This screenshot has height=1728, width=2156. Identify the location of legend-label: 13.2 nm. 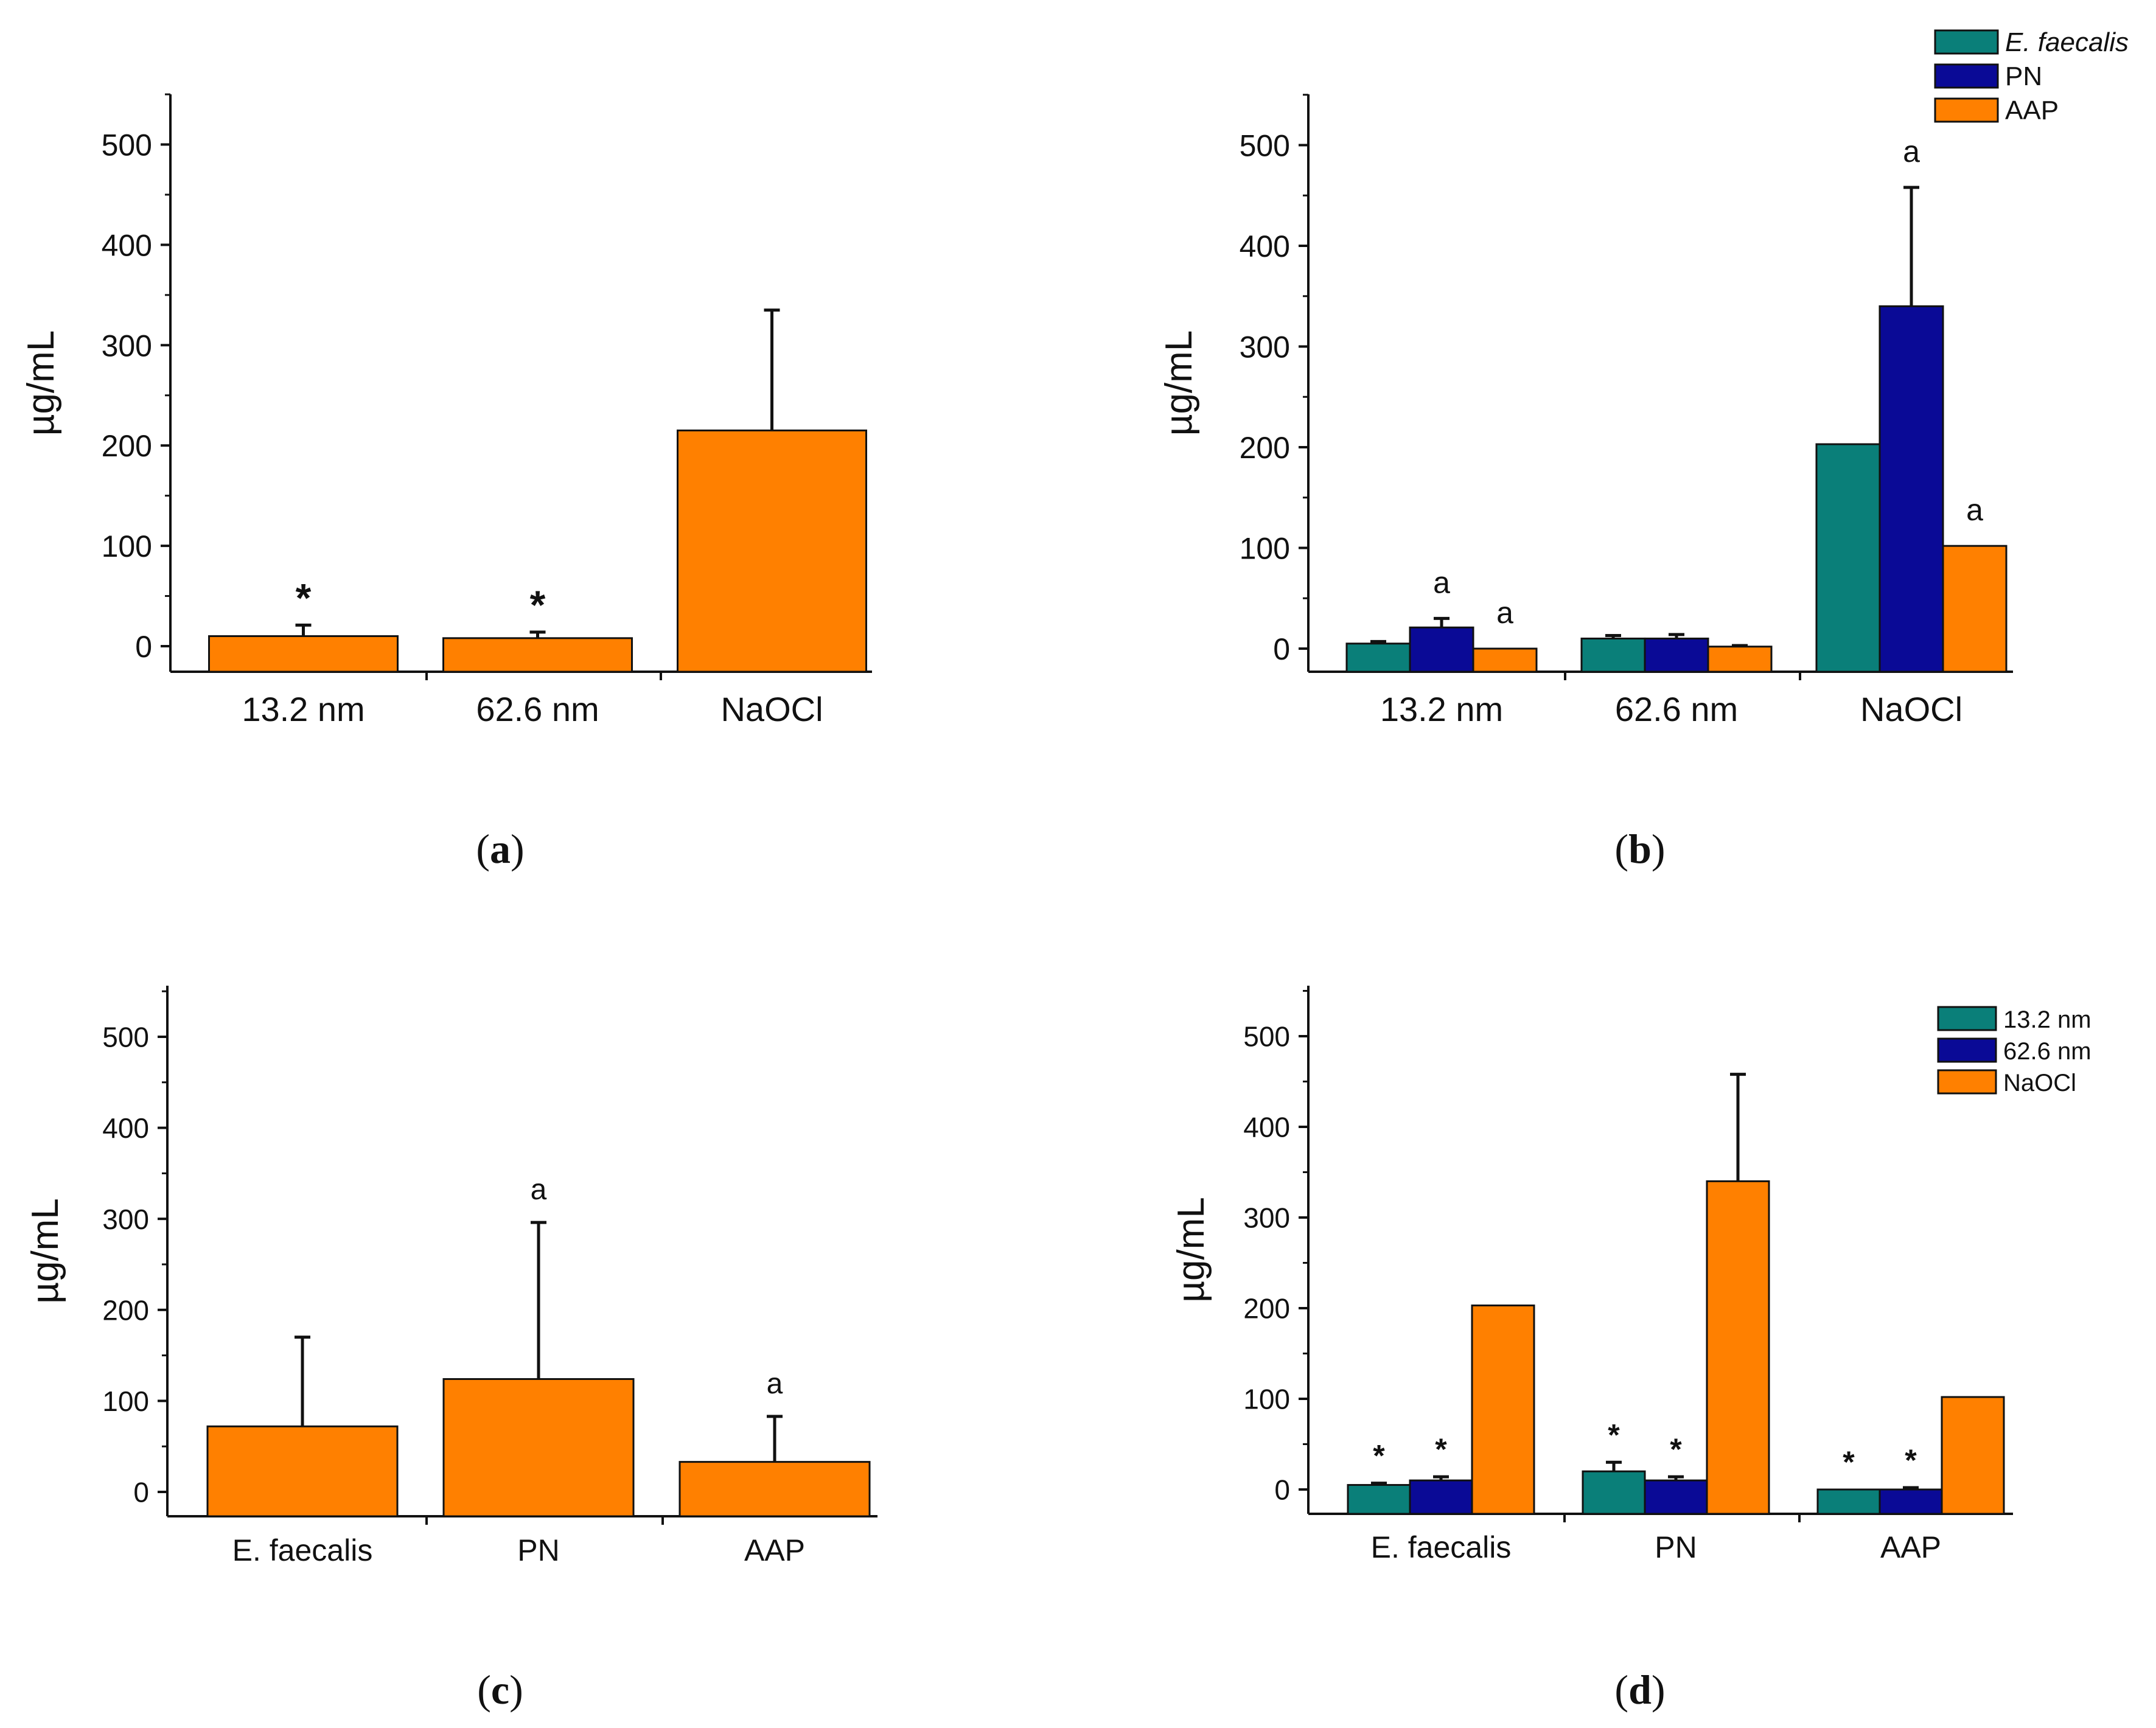
(2047, 1019).